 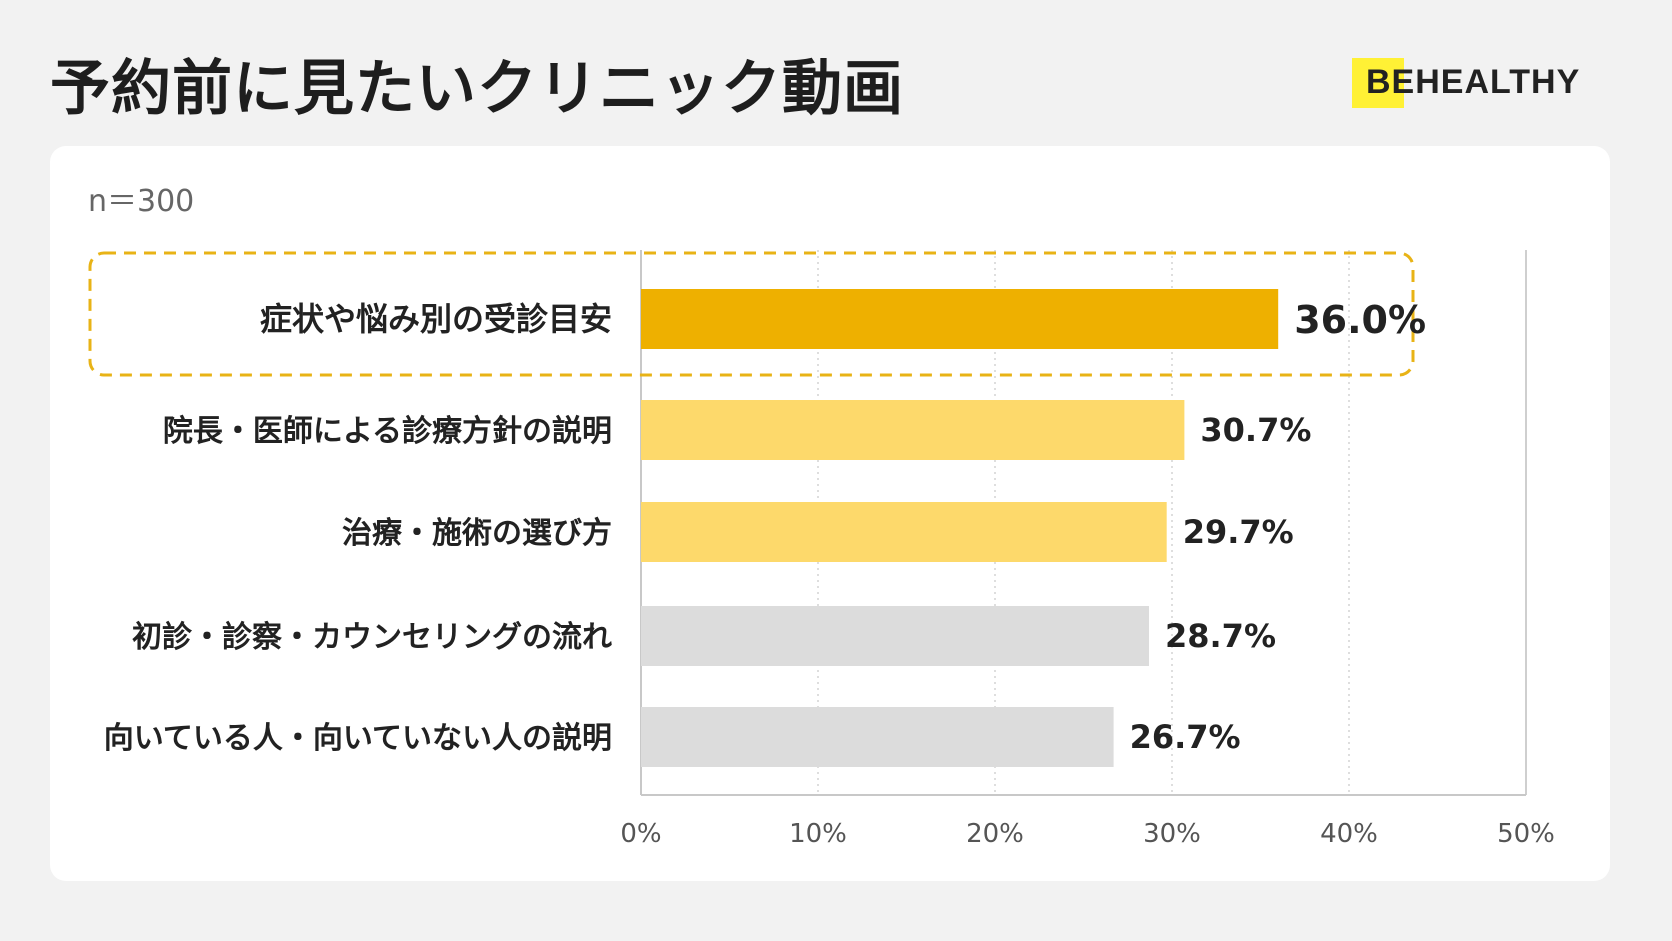 What do you see at coordinates (1360, 320) in the screenshot?
I see `highlight-value-label: 36.0%` at bounding box center [1360, 320].